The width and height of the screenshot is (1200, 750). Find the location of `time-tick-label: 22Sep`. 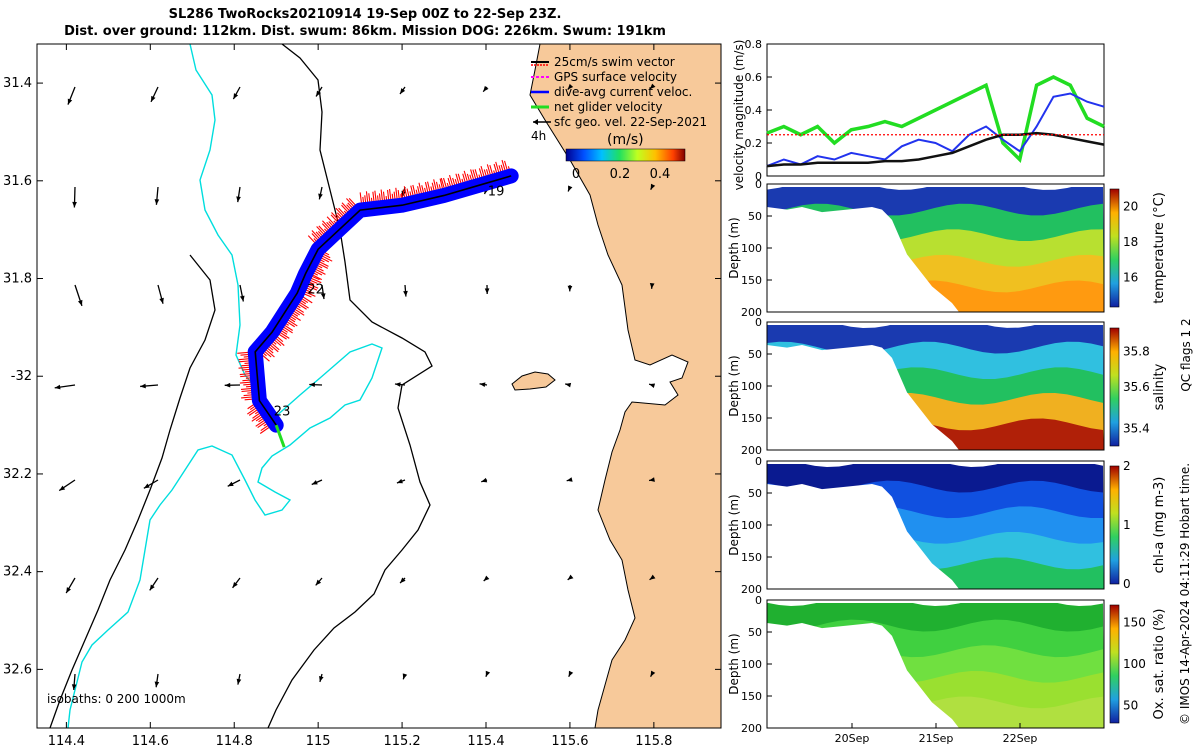

time-tick-label: 22Sep is located at coordinates (1020, 738).